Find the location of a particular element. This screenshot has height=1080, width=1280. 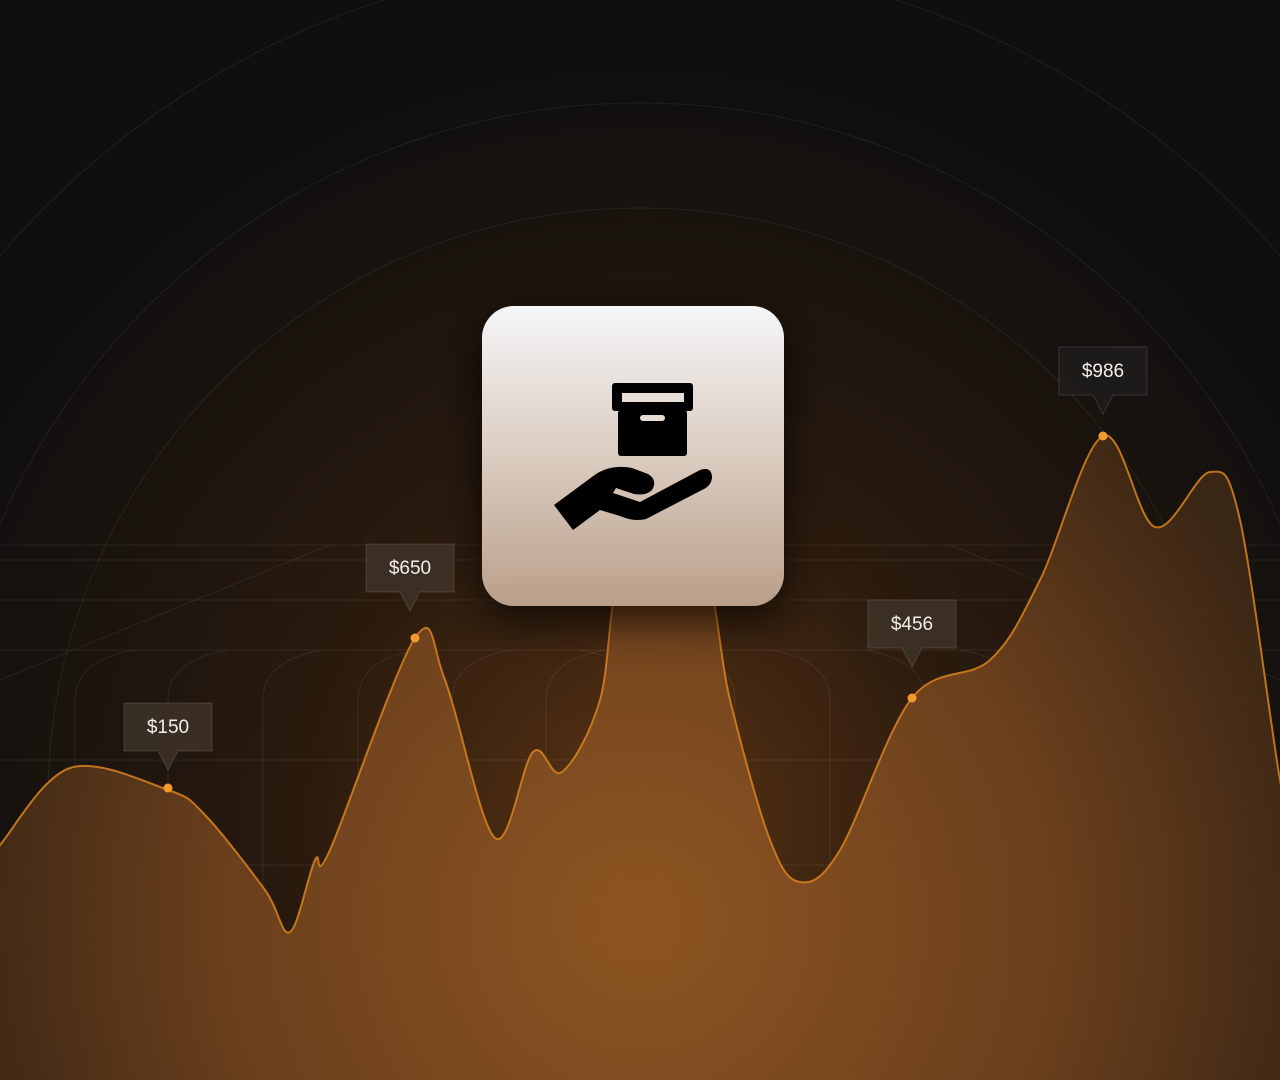

icon is located at coordinates (633, 456).